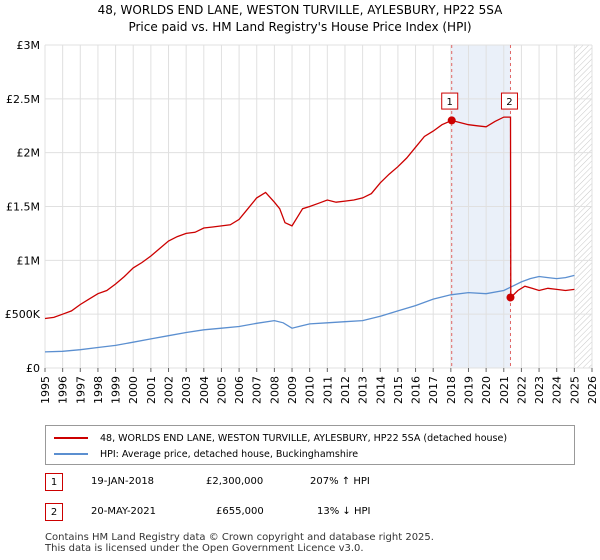 The image size is (600, 560). Describe the element at coordinates (274, 390) in the screenshot. I see `x-tick-label: 2008` at that location.